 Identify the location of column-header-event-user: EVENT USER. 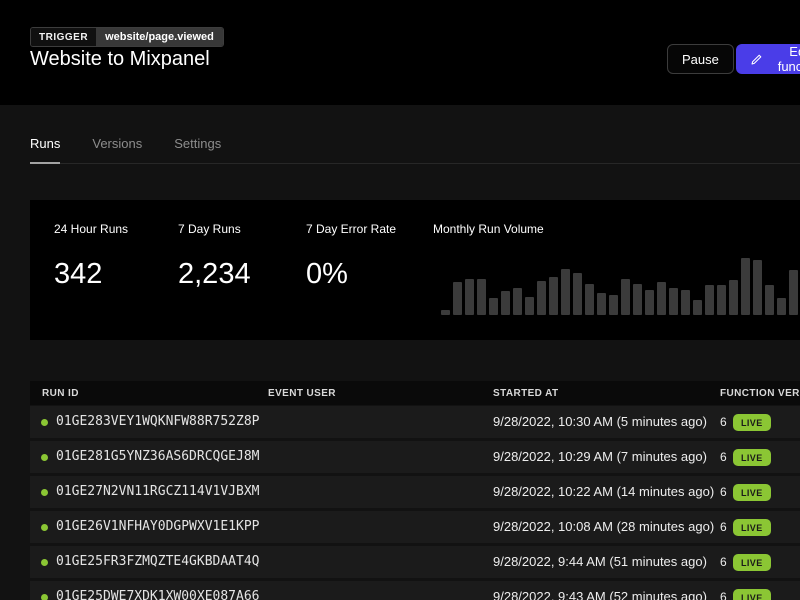
(302, 393).